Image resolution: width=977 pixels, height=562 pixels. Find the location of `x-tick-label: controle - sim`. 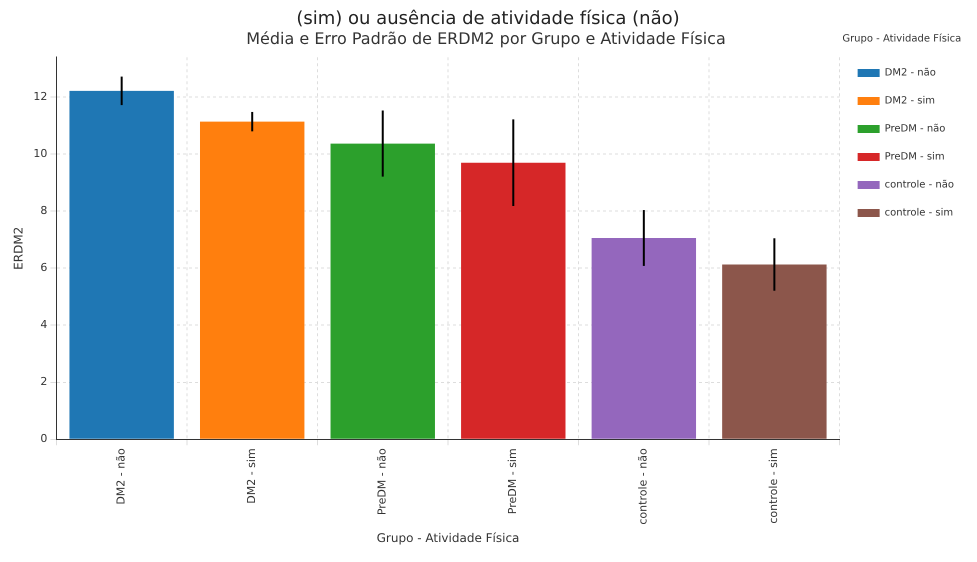

x-tick-label: controle - sim is located at coordinates (773, 486).